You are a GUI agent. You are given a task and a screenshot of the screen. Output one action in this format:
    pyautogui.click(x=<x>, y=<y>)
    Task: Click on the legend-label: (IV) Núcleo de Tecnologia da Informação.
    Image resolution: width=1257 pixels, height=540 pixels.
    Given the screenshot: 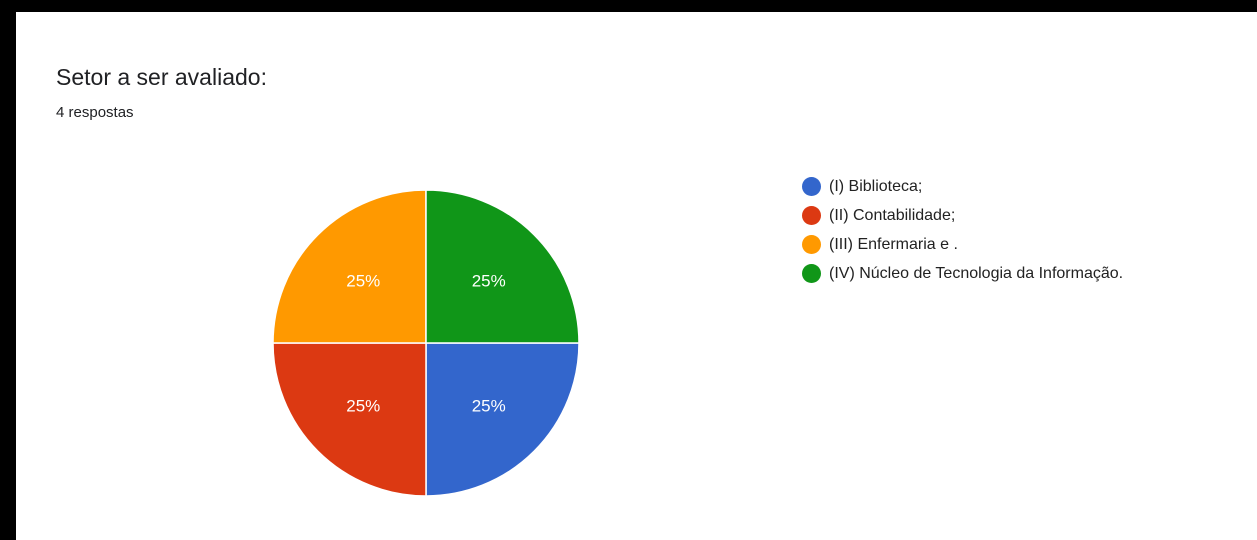 What is the action you would take?
    pyautogui.click(x=976, y=273)
    